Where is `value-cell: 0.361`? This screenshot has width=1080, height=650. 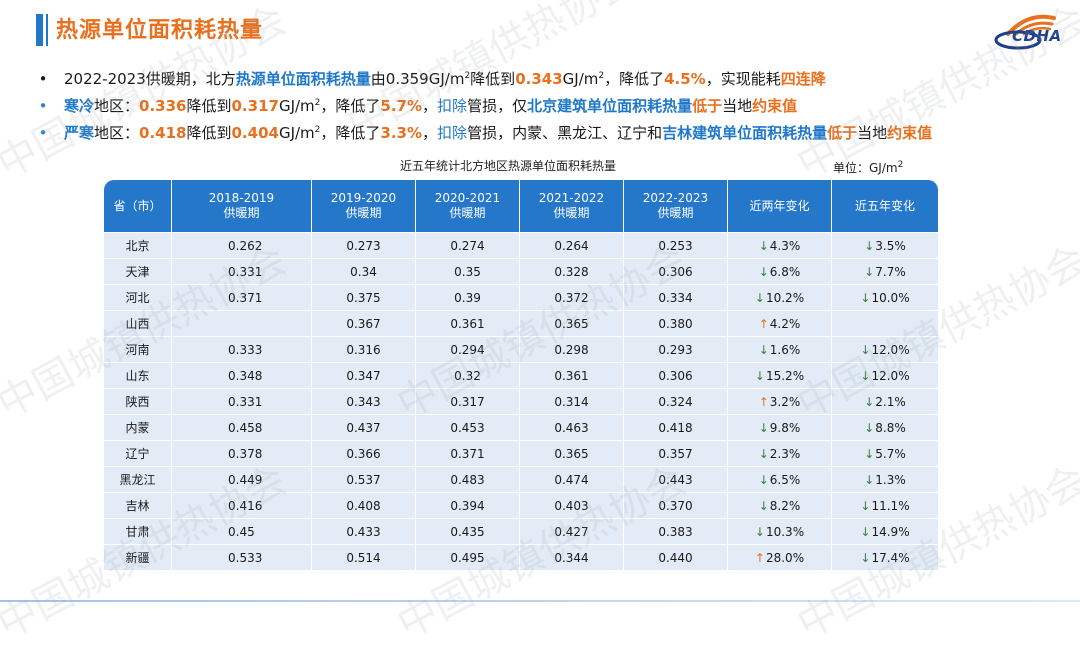
value-cell: 0.361 is located at coordinates (468, 323).